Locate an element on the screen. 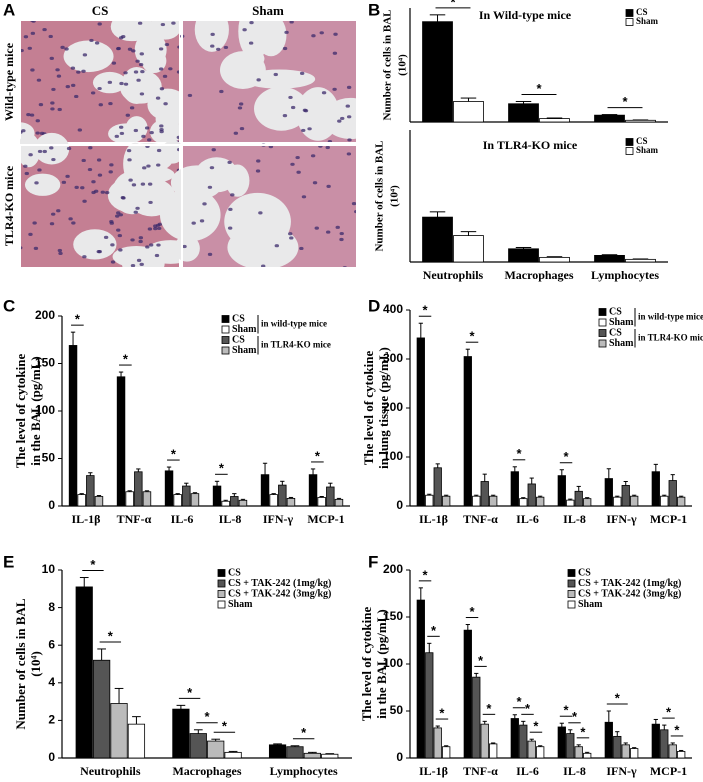 Image resolution: width=703 pixels, height=782 pixels. y-tick-label: 300 is located at coordinates (393, 358).